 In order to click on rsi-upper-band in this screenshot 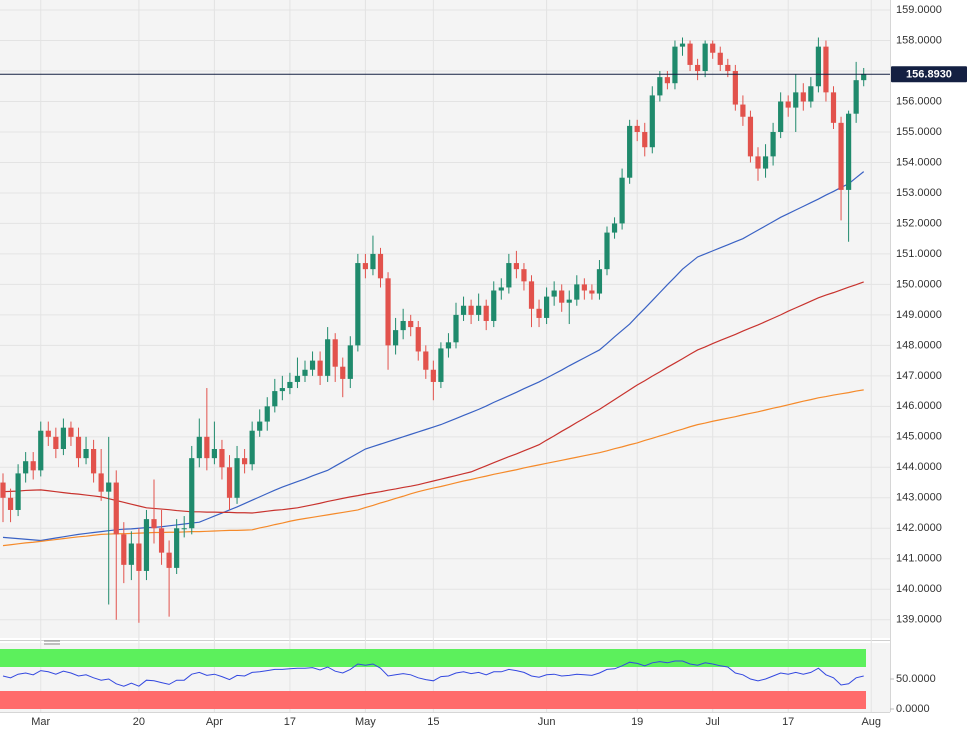, I will do `click(433, 658)`.